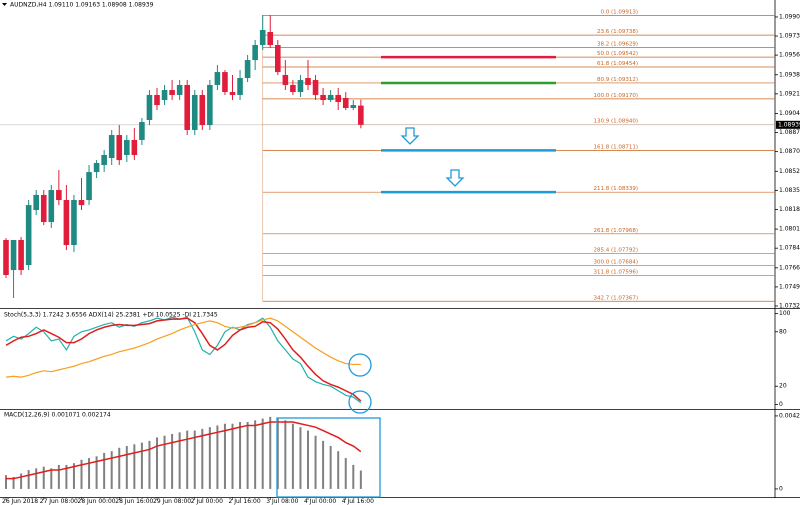 Image resolution: width=800 pixels, height=505 pixels. I want to click on y-tick-label: 1.09385, so click(789, 74).